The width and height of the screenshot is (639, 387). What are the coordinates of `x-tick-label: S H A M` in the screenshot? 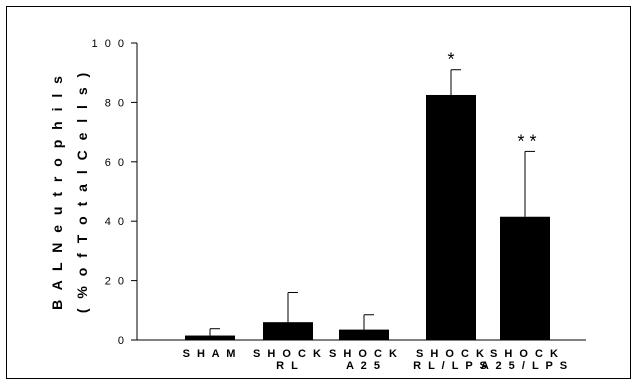 It's located at (210, 354).